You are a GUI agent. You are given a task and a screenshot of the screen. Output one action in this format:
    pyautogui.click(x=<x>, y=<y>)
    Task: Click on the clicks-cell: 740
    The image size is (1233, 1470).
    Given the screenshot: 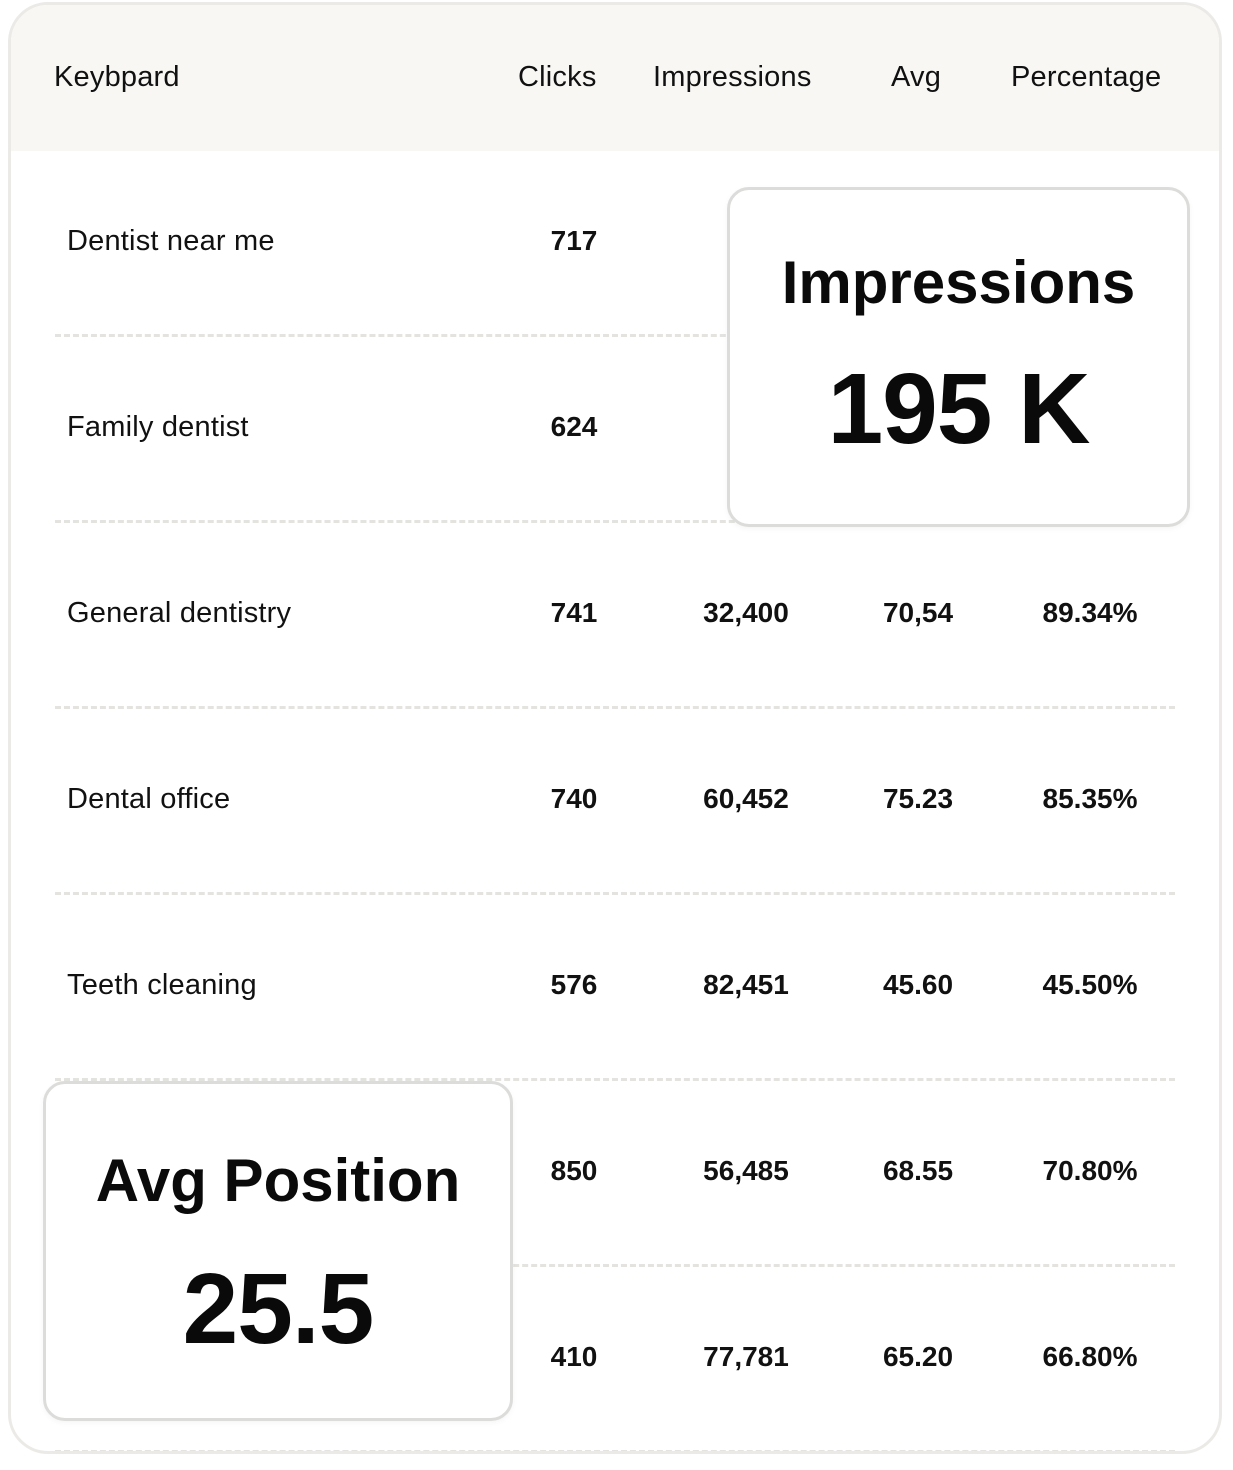 What is the action you would take?
    pyautogui.click(x=574, y=798)
    